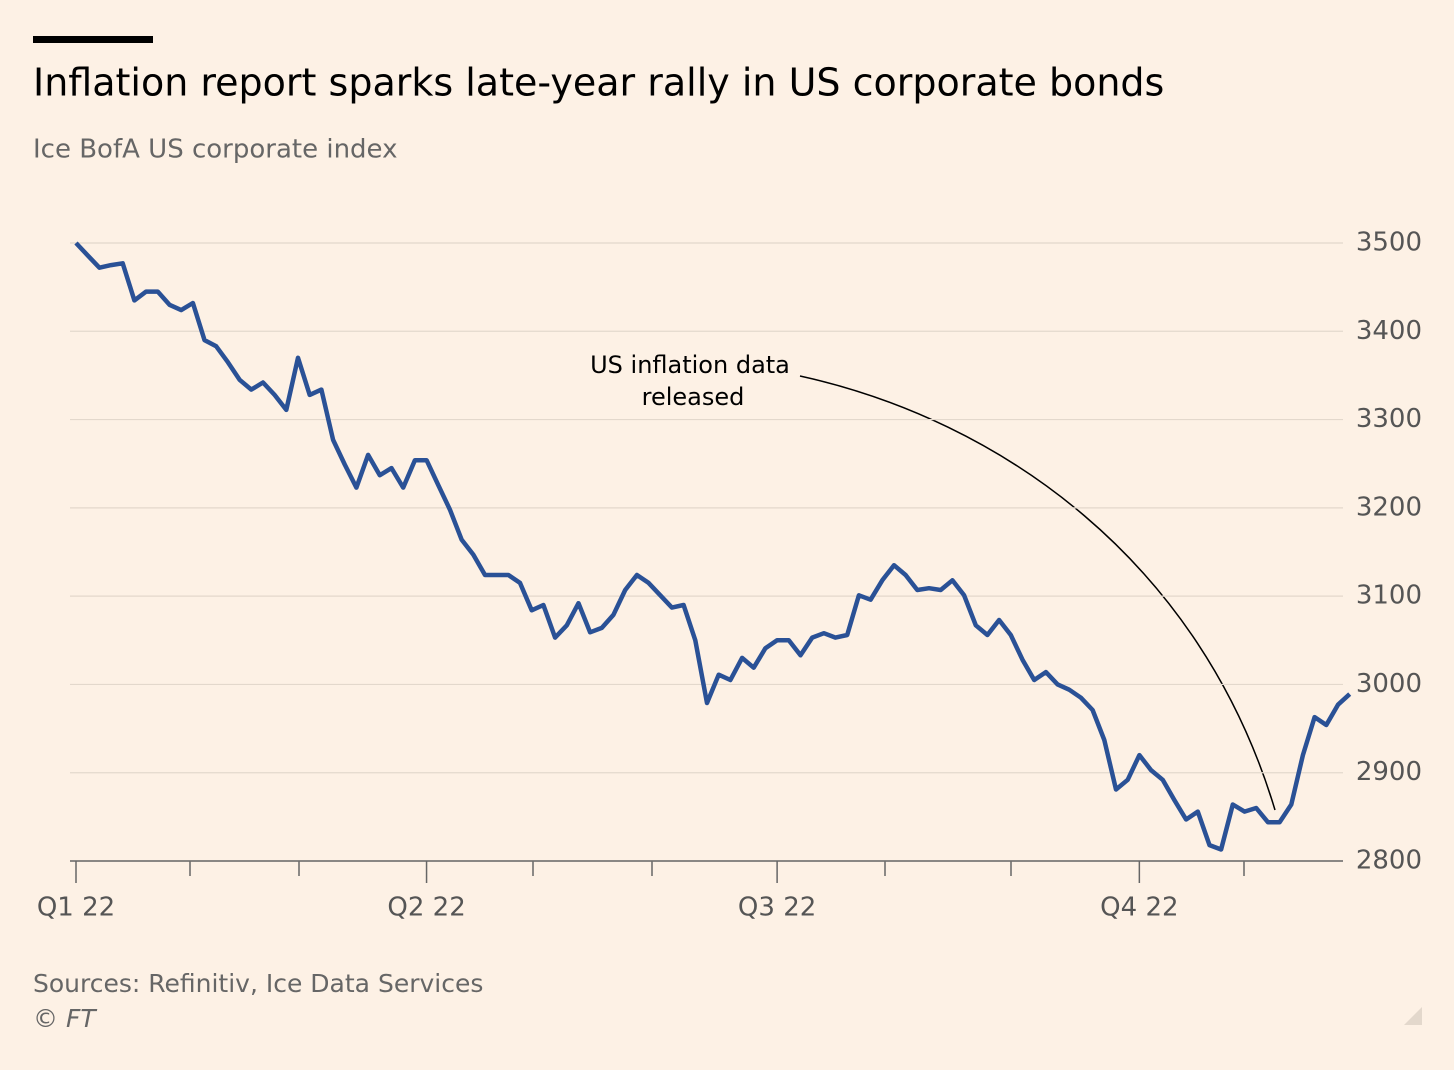  Describe the element at coordinates (1413, 1016) in the screenshot. I see `resize-handle` at that location.